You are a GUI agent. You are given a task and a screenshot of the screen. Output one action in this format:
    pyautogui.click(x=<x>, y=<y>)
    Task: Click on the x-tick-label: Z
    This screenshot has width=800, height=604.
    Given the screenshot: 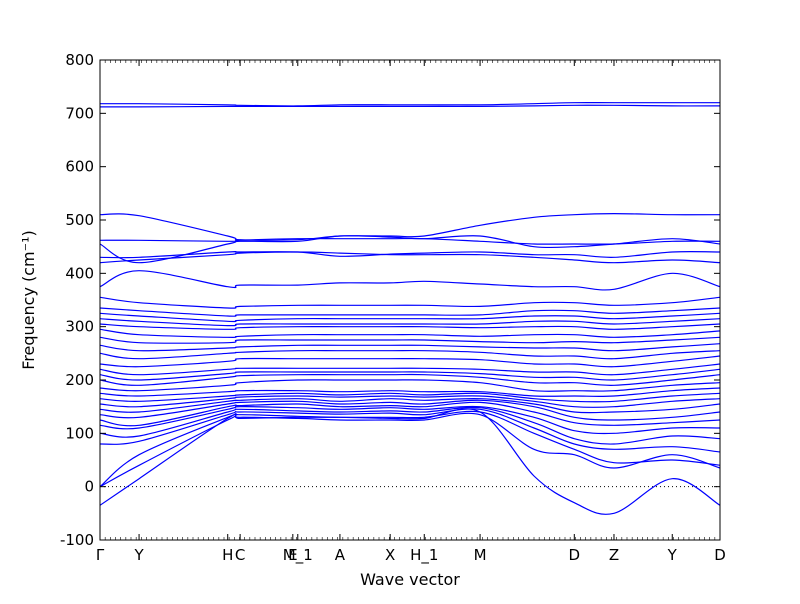 What is the action you would take?
    pyautogui.click(x=614, y=555)
    